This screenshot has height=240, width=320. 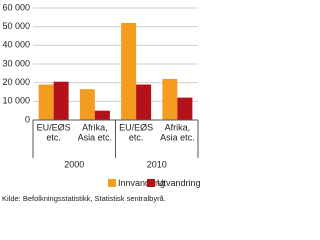 What do you see at coordinates (157, 164) in the screenshot?
I see `group-label: 2010` at bounding box center [157, 164].